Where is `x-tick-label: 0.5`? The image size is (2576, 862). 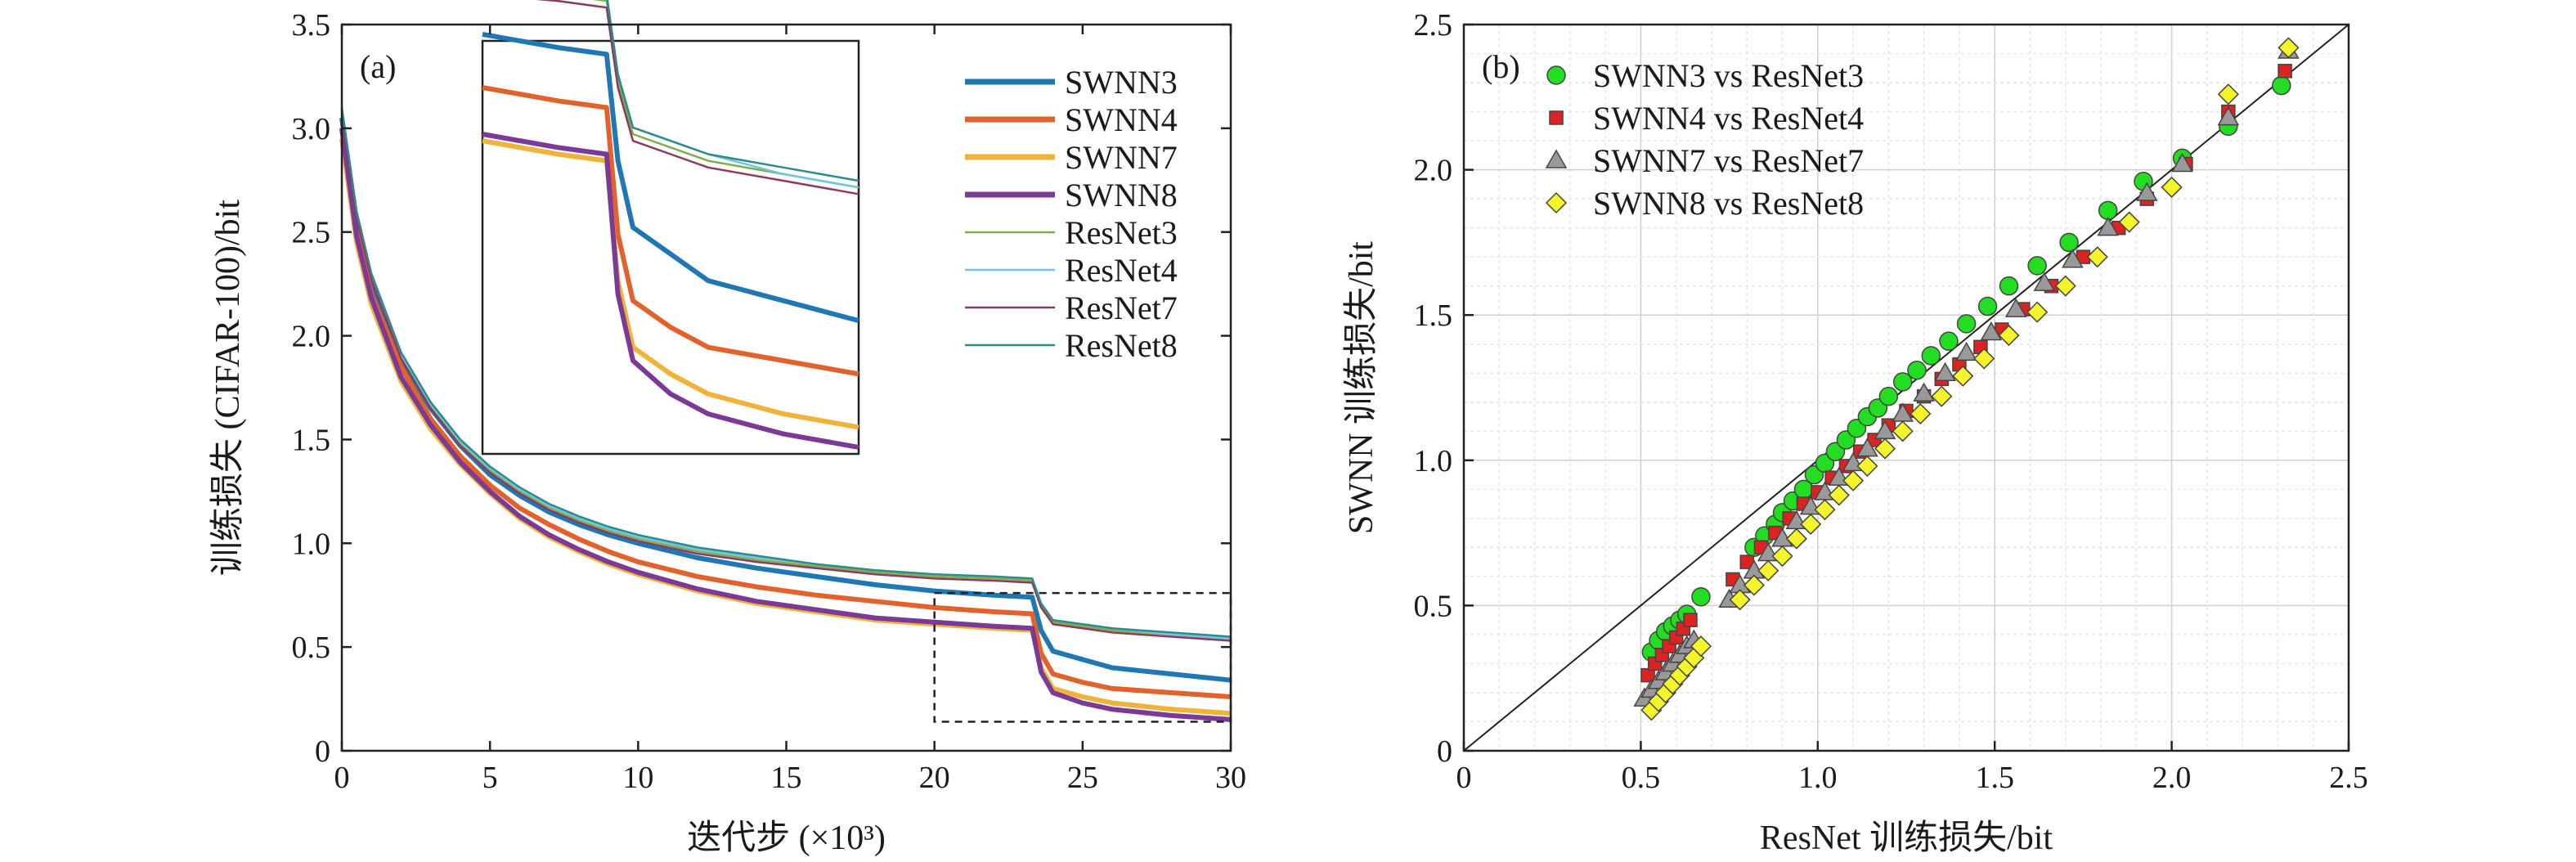
x-tick-label: 0.5 is located at coordinates (1642, 778).